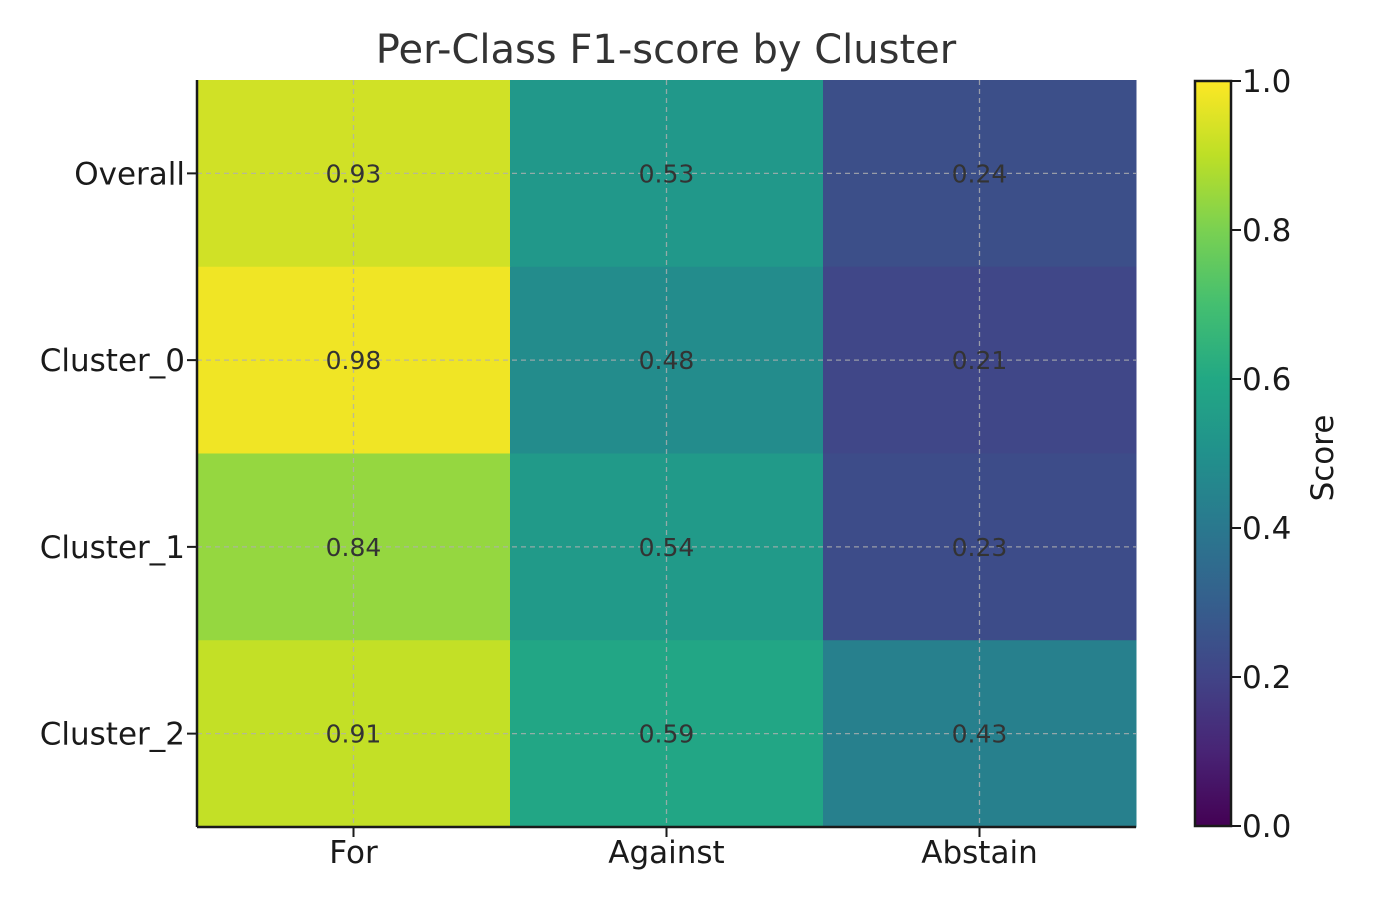 The width and height of the screenshot is (1400, 900). What do you see at coordinates (667, 173) in the screenshot?
I see `cell-value-label: 0.53` at bounding box center [667, 173].